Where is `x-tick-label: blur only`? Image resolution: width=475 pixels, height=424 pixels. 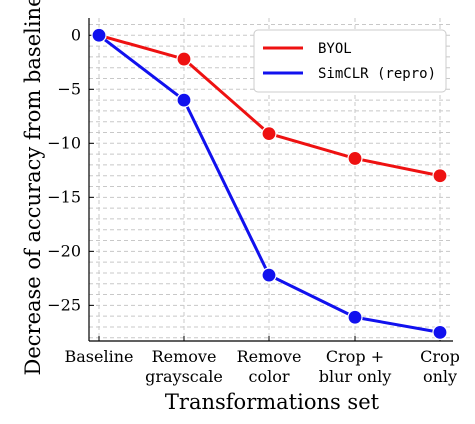 x-tick-label: blur only is located at coordinates (355, 376).